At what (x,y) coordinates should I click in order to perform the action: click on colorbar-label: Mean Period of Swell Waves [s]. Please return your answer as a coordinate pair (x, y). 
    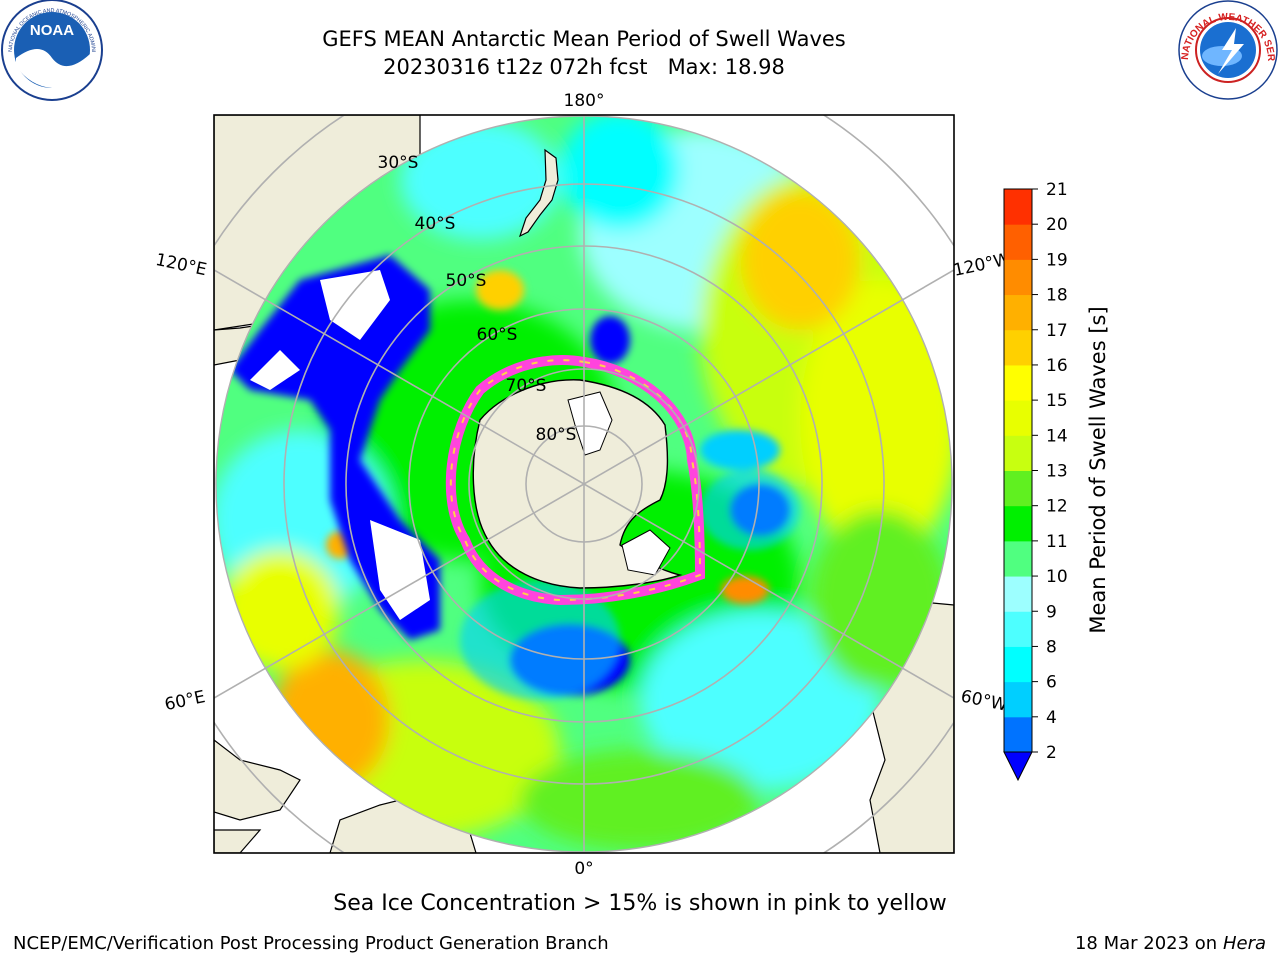
    Looking at the image, I should click on (1098, 469).